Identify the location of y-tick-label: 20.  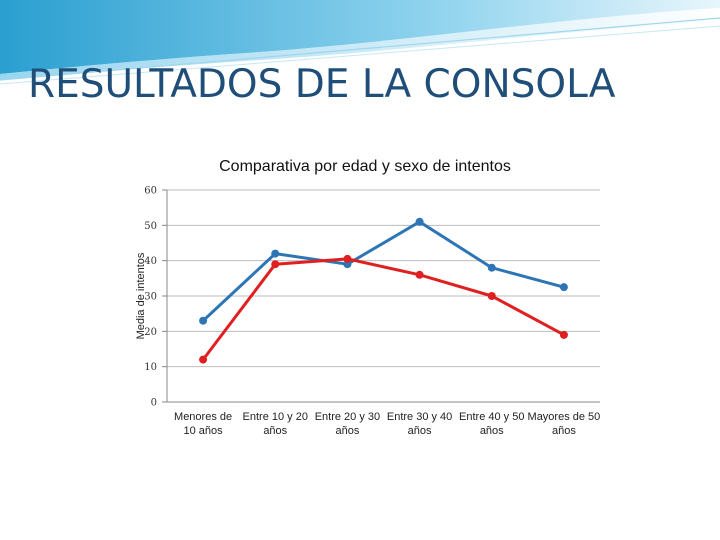
(150, 332).